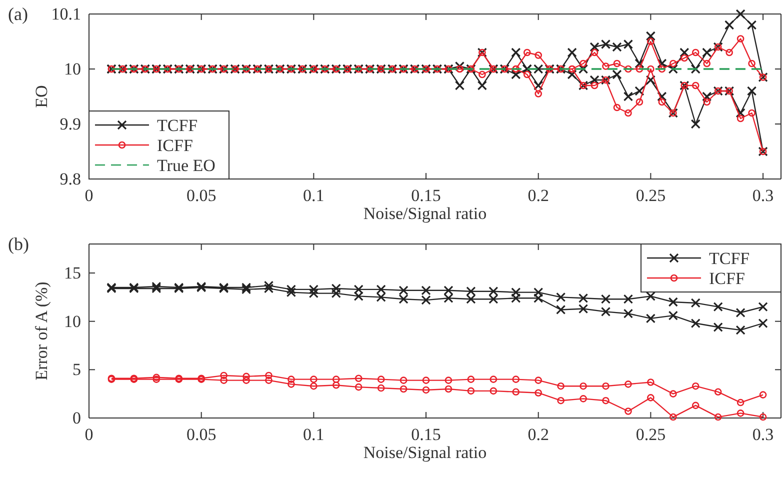 This screenshot has height=477, width=784. What do you see at coordinates (72, 272) in the screenshot?
I see `y-tick-label: 15` at bounding box center [72, 272].